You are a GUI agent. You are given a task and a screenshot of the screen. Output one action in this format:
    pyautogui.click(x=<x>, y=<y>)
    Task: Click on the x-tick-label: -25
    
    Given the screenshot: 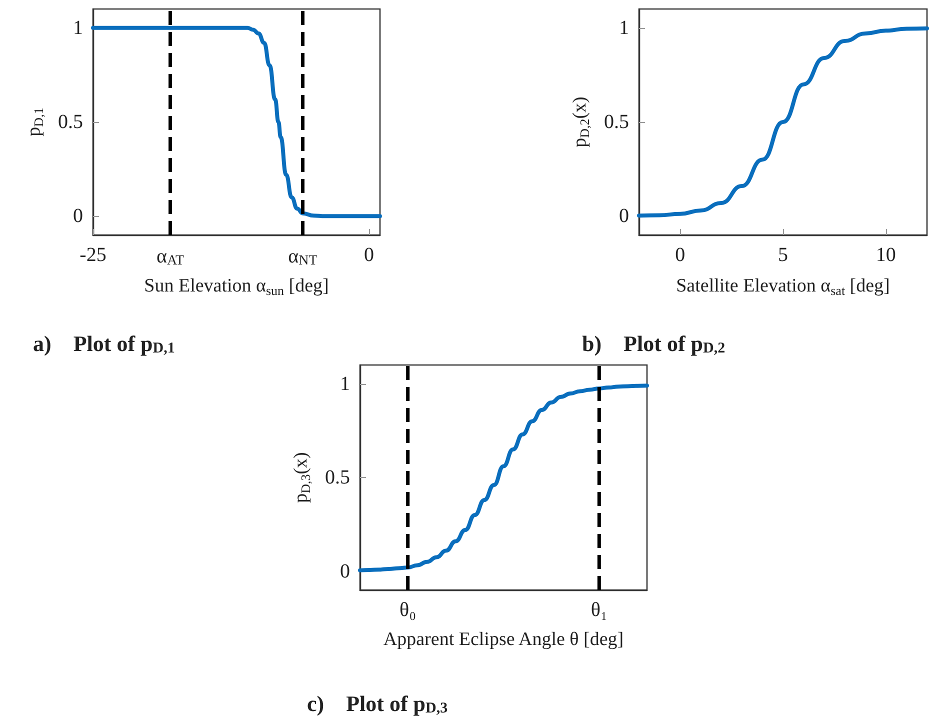 What is the action you would take?
    pyautogui.click(x=93, y=255)
    